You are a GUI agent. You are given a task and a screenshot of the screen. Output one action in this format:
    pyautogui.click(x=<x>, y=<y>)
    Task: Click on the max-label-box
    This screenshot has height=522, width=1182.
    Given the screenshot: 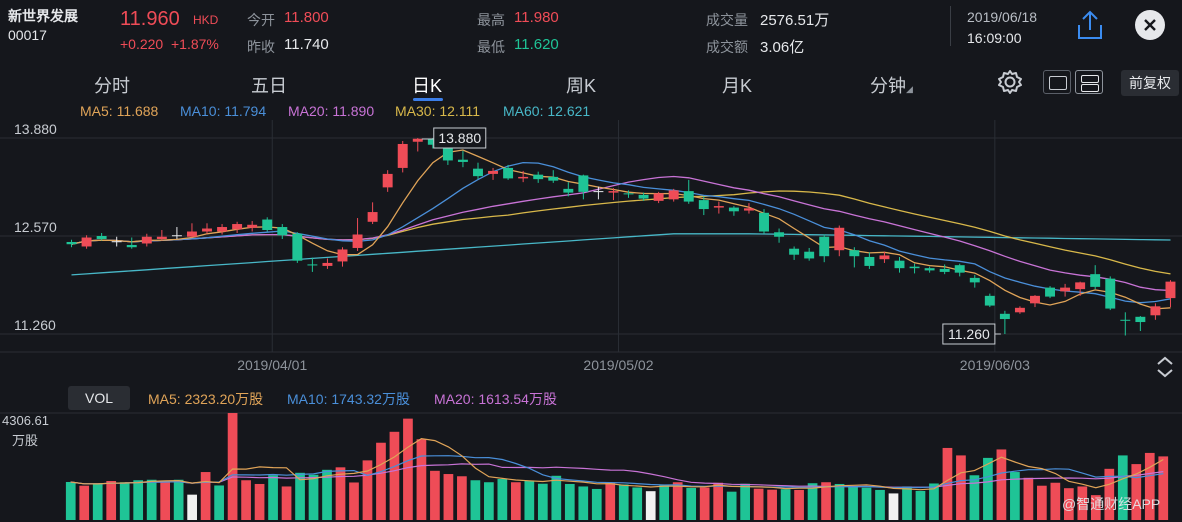 What is the action you would take?
    pyautogui.click(x=460, y=138)
    